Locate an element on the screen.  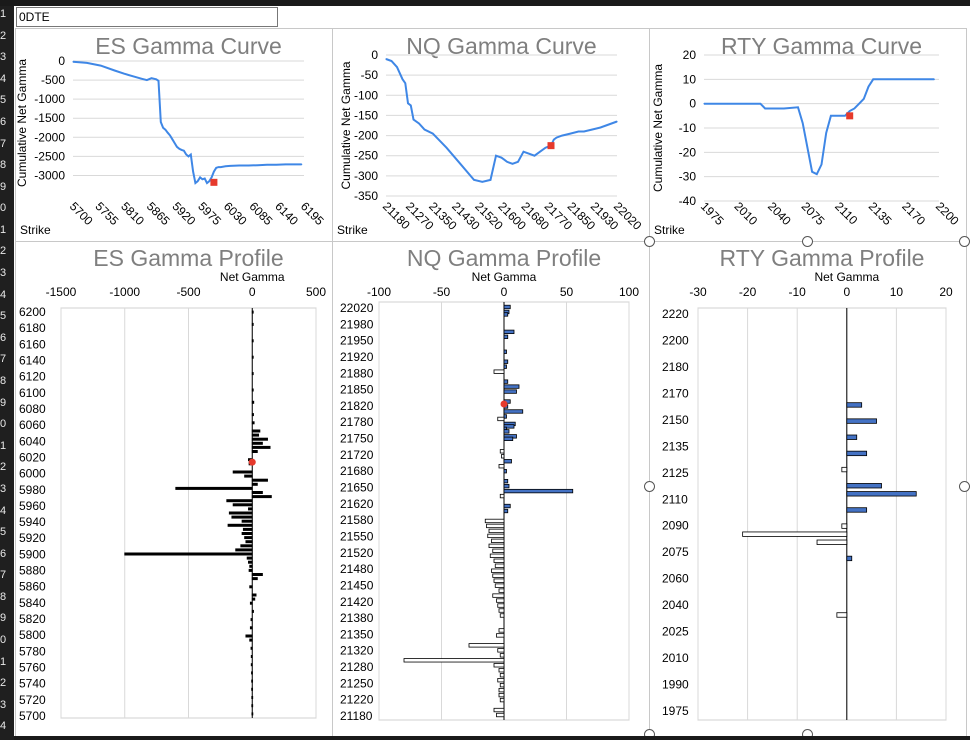
y-tick-label: 6020 is located at coordinates (32, 457).